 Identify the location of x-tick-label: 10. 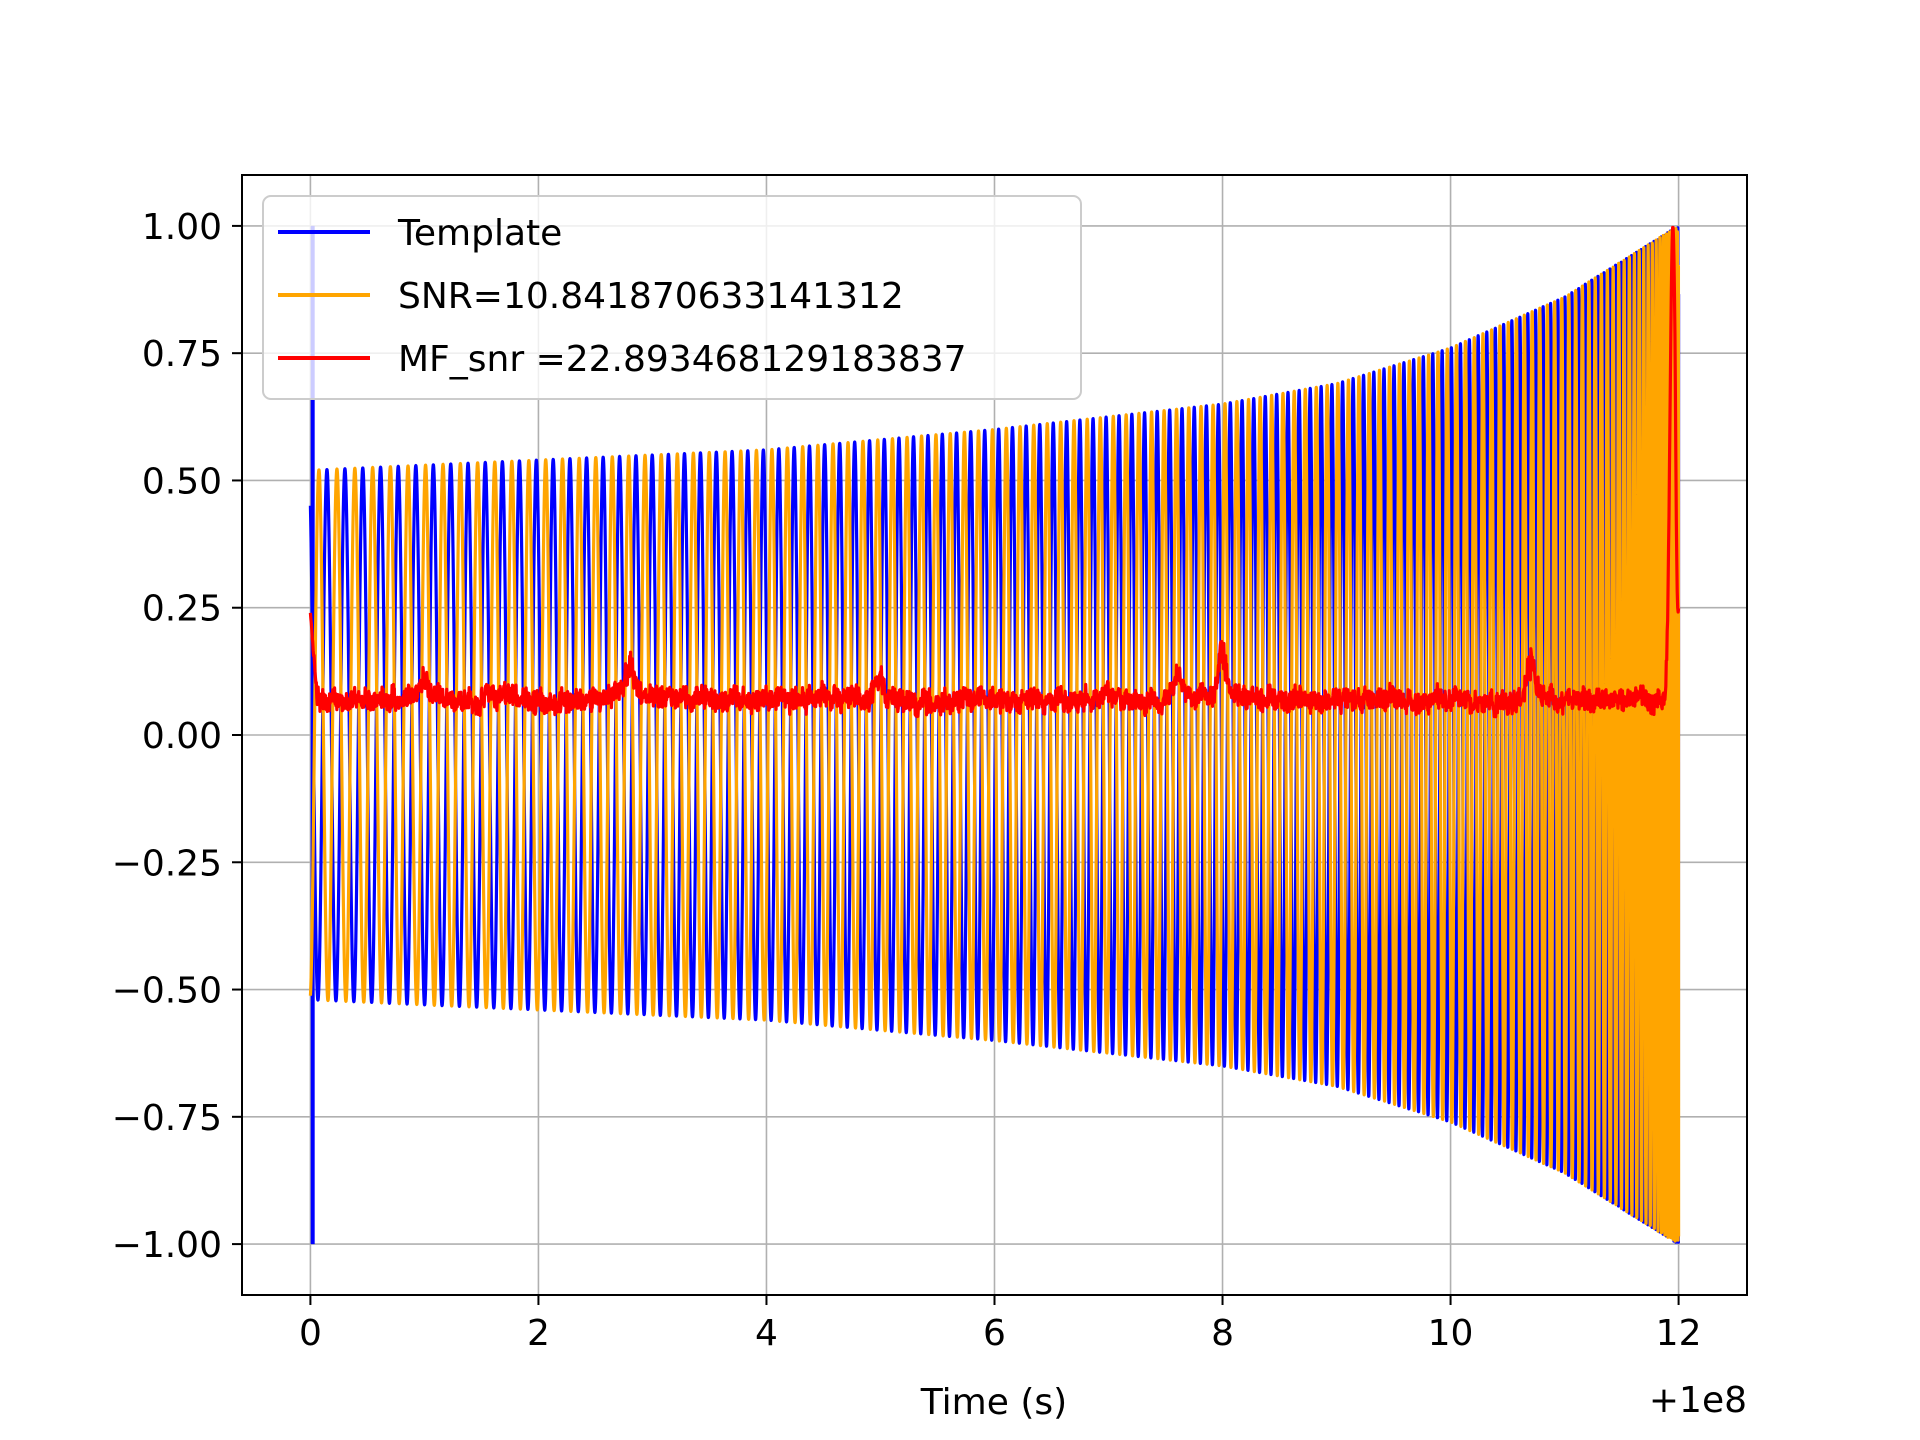
(1451, 1333).